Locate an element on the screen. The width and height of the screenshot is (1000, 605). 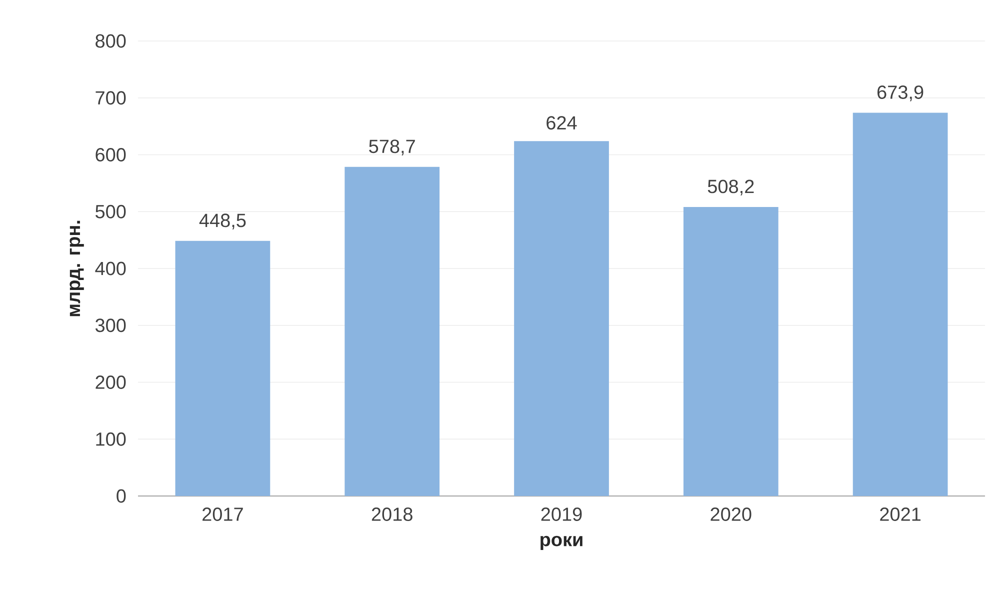
x-tick-label: 2017 is located at coordinates (222, 514).